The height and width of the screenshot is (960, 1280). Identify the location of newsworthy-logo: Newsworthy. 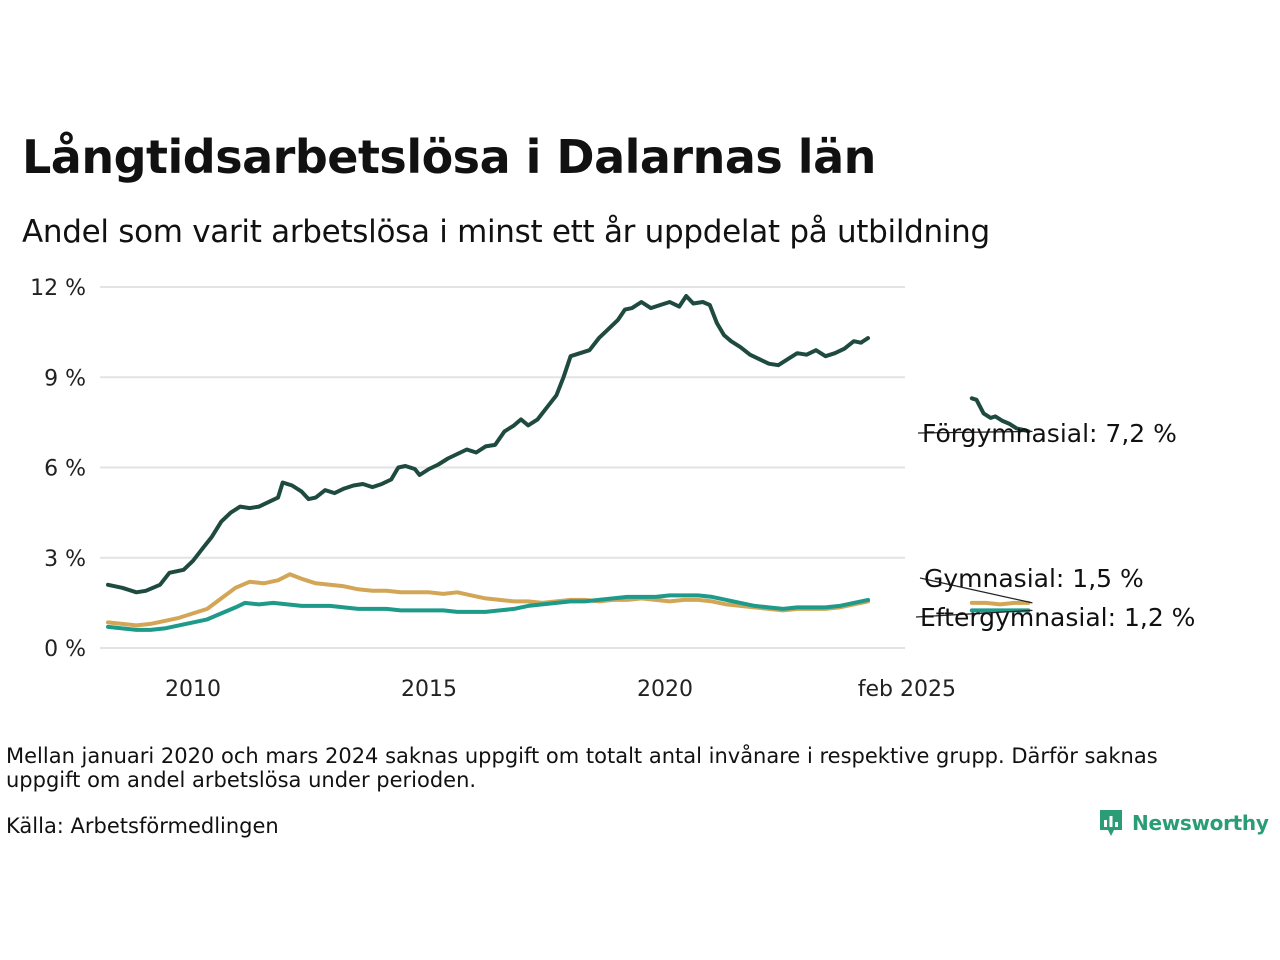
(1183, 823).